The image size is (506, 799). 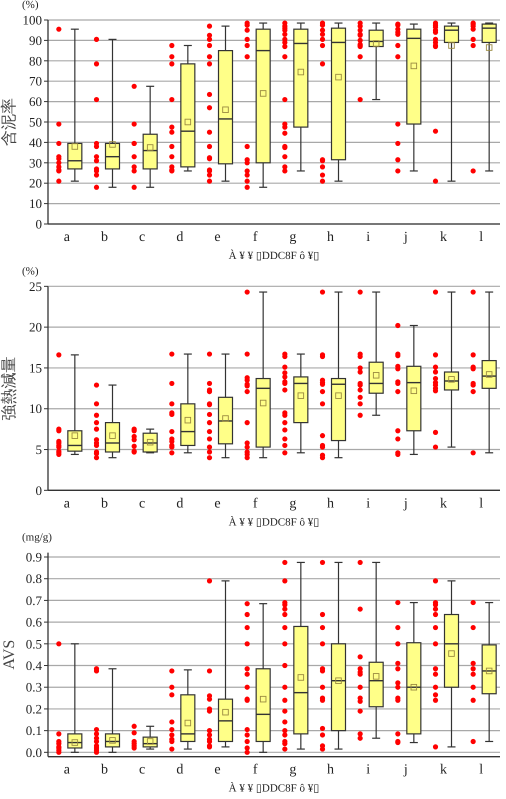 I want to click on y-tick-label: 0.0, so click(x=34, y=752).